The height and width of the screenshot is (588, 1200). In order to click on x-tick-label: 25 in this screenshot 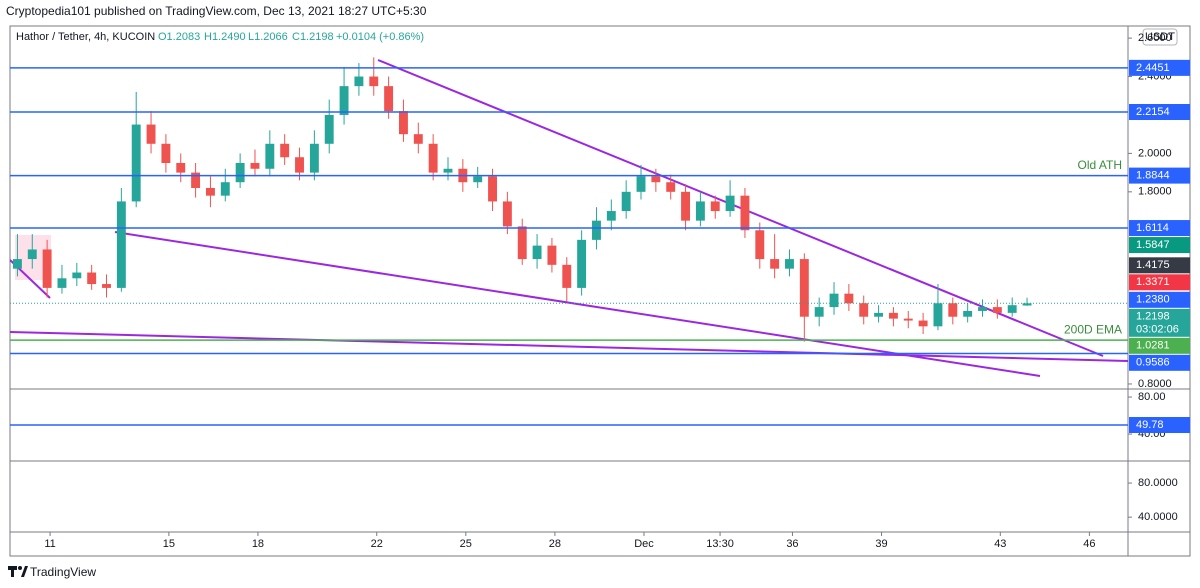, I will do `click(466, 544)`.